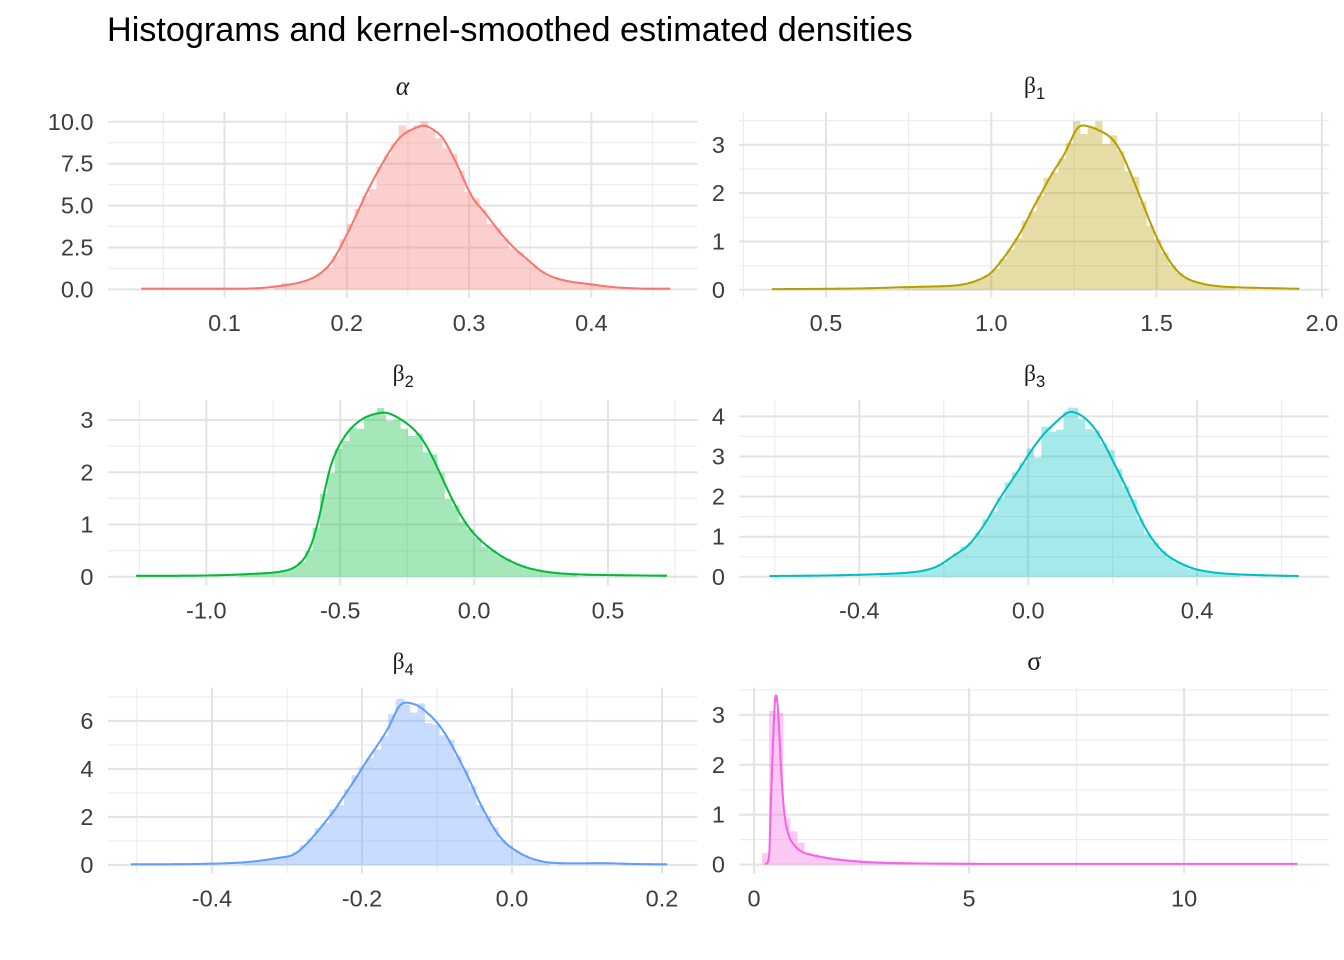  I want to click on svg-text: 2.0, so click(1322, 323).